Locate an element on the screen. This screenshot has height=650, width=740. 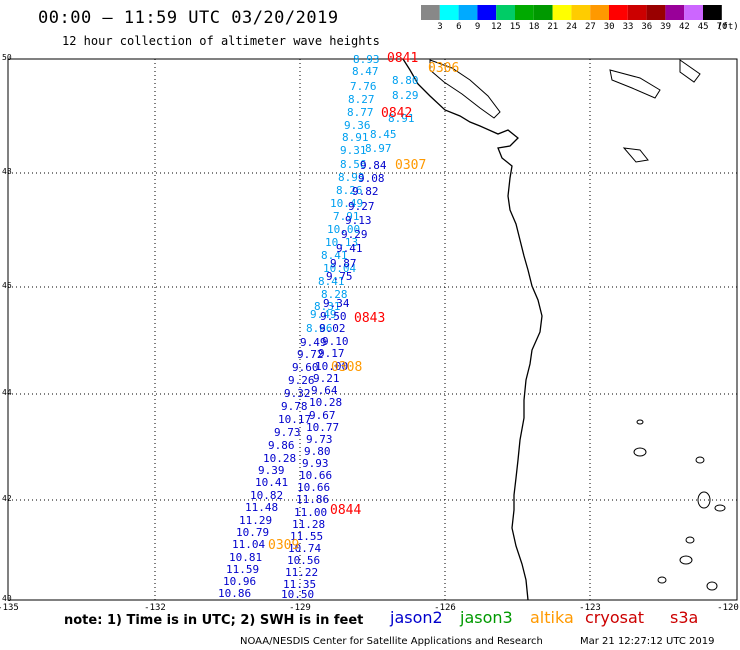
pass-time-label: 0842 is located at coordinates (396, 113).